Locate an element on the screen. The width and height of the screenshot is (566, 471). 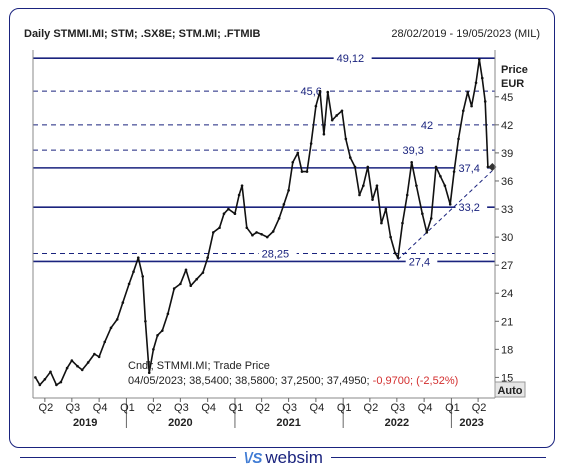
level-label: 28,25 is located at coordinates (276, 254).